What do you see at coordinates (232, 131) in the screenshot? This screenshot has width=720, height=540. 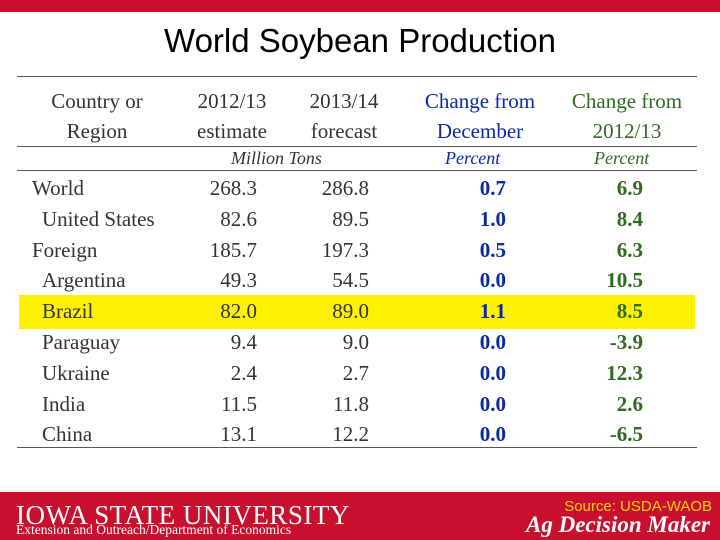 I see `header-est-line2: estimate` at bounding box center [232, 131].